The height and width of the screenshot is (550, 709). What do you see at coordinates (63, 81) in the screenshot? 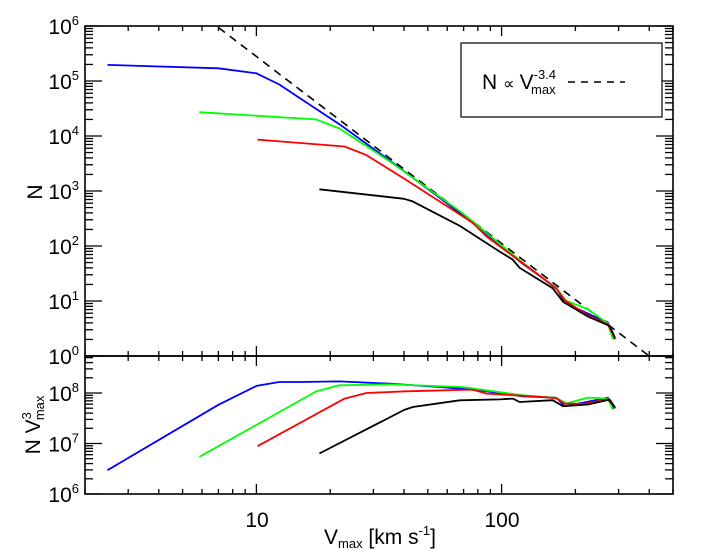
I see `top-y-tick-label: 10⁵` at bounding box center [63, 81].